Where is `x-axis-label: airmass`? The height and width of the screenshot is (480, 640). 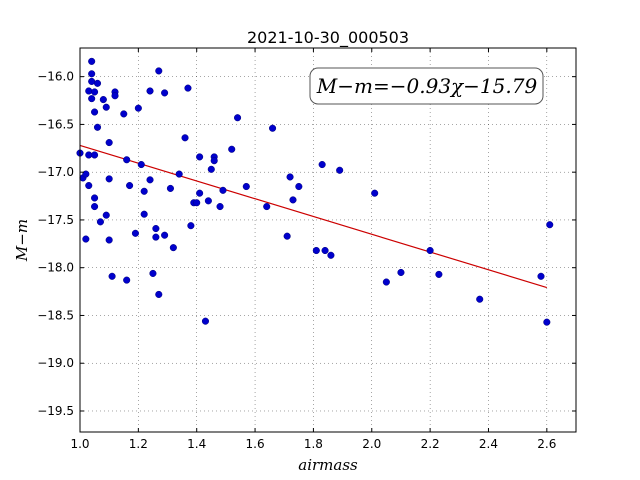 x-axis-label: airmass is located at coordinates (328, 465).